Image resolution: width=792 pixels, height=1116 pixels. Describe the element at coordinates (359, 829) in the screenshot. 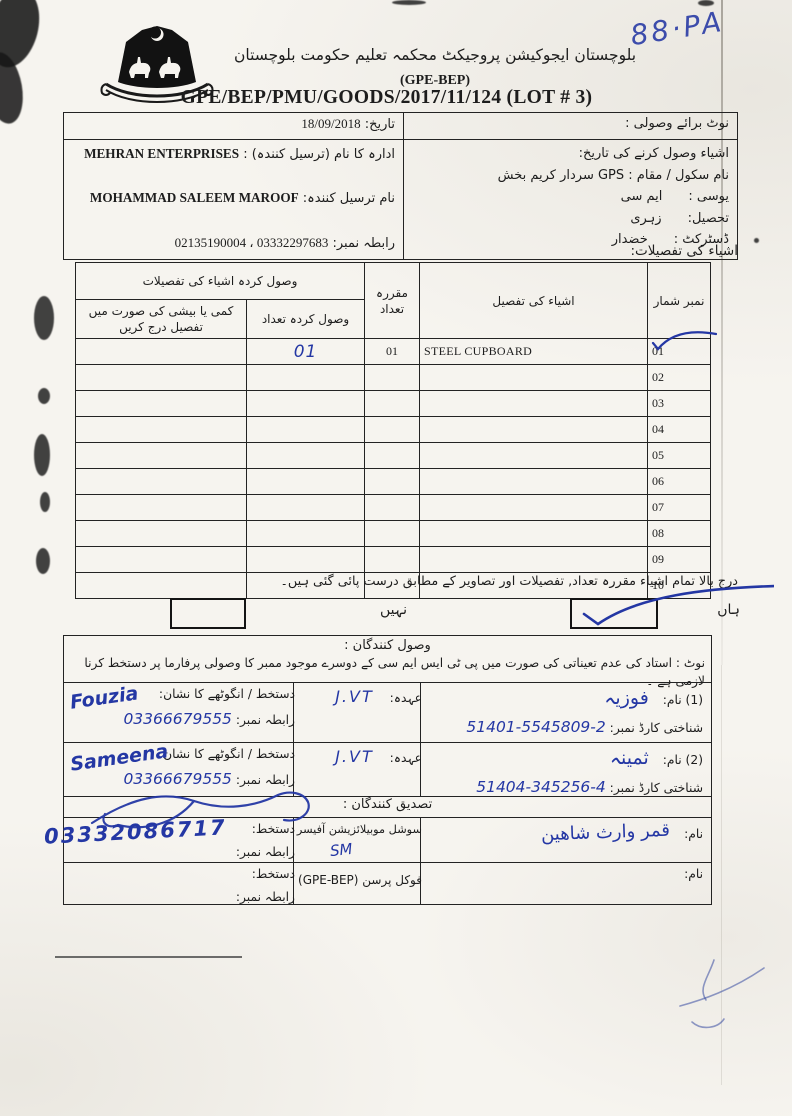

I see `designation-title: سوشل موبیلائزیشن آفیسر` at that location.